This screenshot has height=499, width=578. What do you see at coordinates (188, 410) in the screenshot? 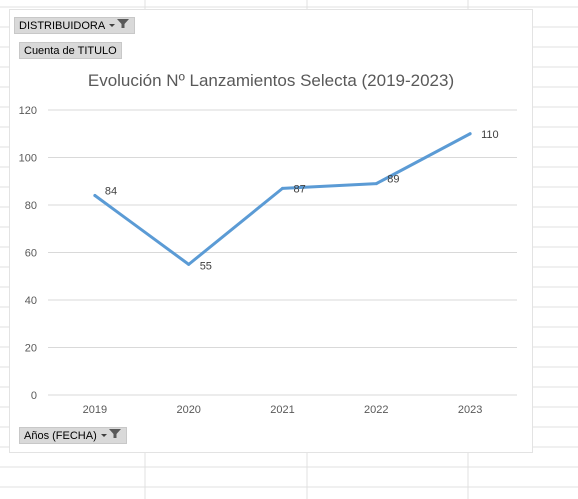
I see `x-tick-label: 2020` at bounding box center [188, 410].